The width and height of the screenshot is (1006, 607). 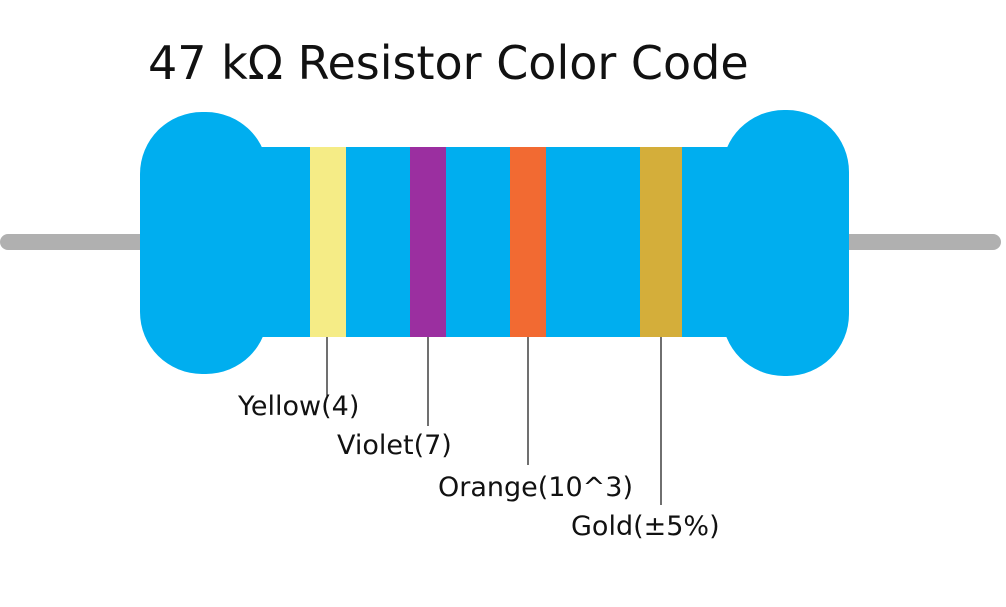 I want to click on color-bands, so click(x=496, y=242).